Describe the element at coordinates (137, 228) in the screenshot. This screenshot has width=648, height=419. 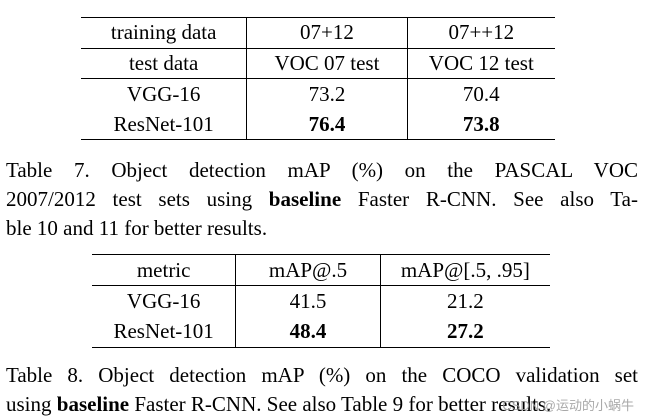
I see `caption-line: ble 10 and 11 for better results.` at that location.